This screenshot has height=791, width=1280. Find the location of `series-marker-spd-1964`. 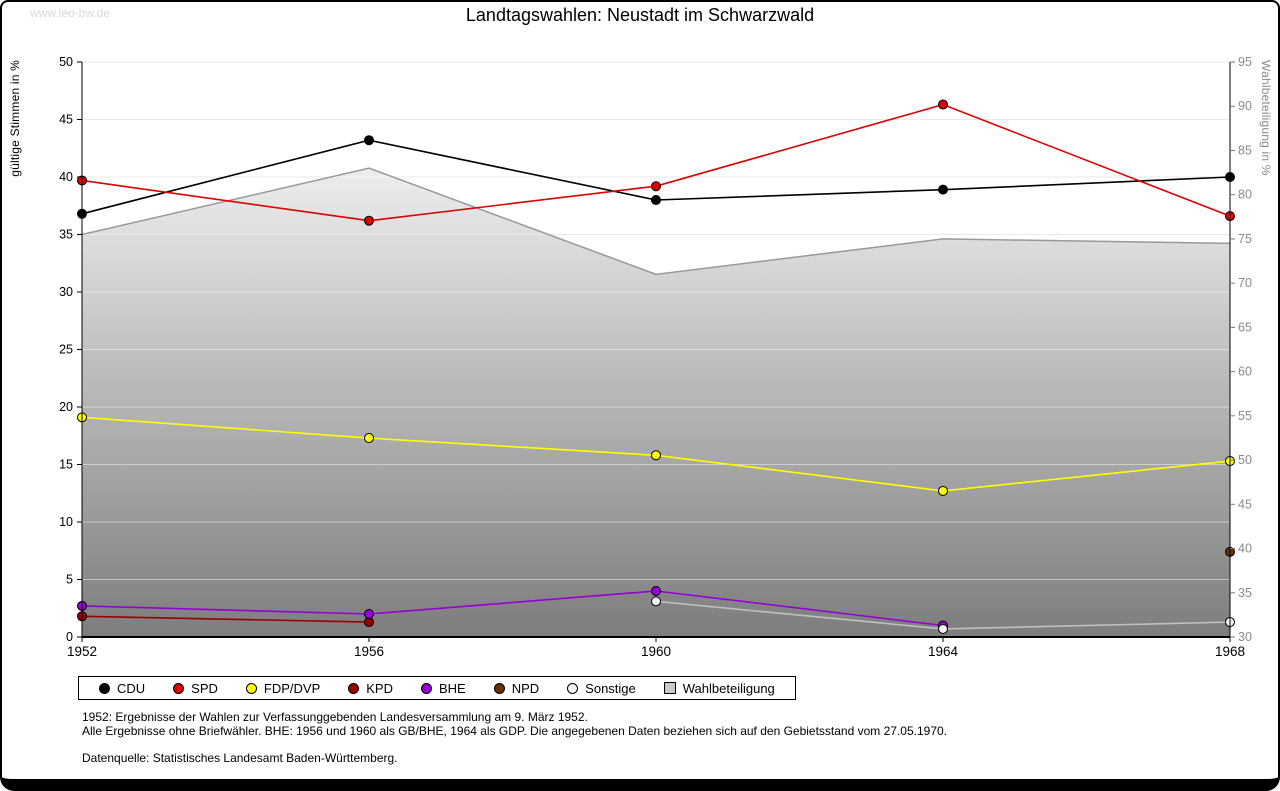

series-marker-spd-1964 is located at coordinates (943, 104).